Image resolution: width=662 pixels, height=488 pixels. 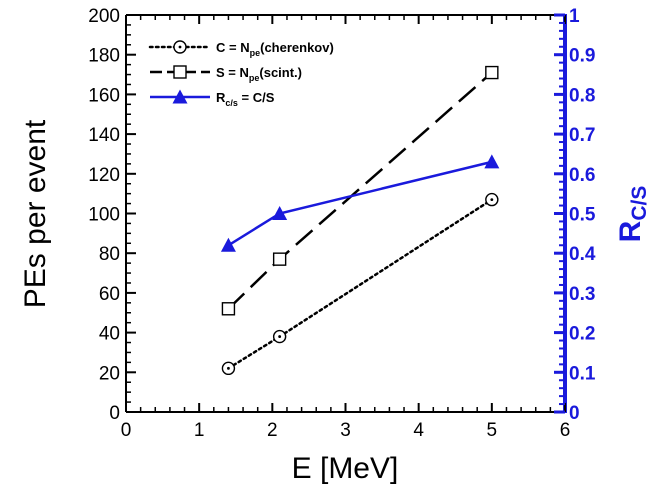 What do you see at coordinates (212, 98) in the screenshot?
I see `legend-item-ratio: Rc/s = C/S` at bounding box center [212, 98].